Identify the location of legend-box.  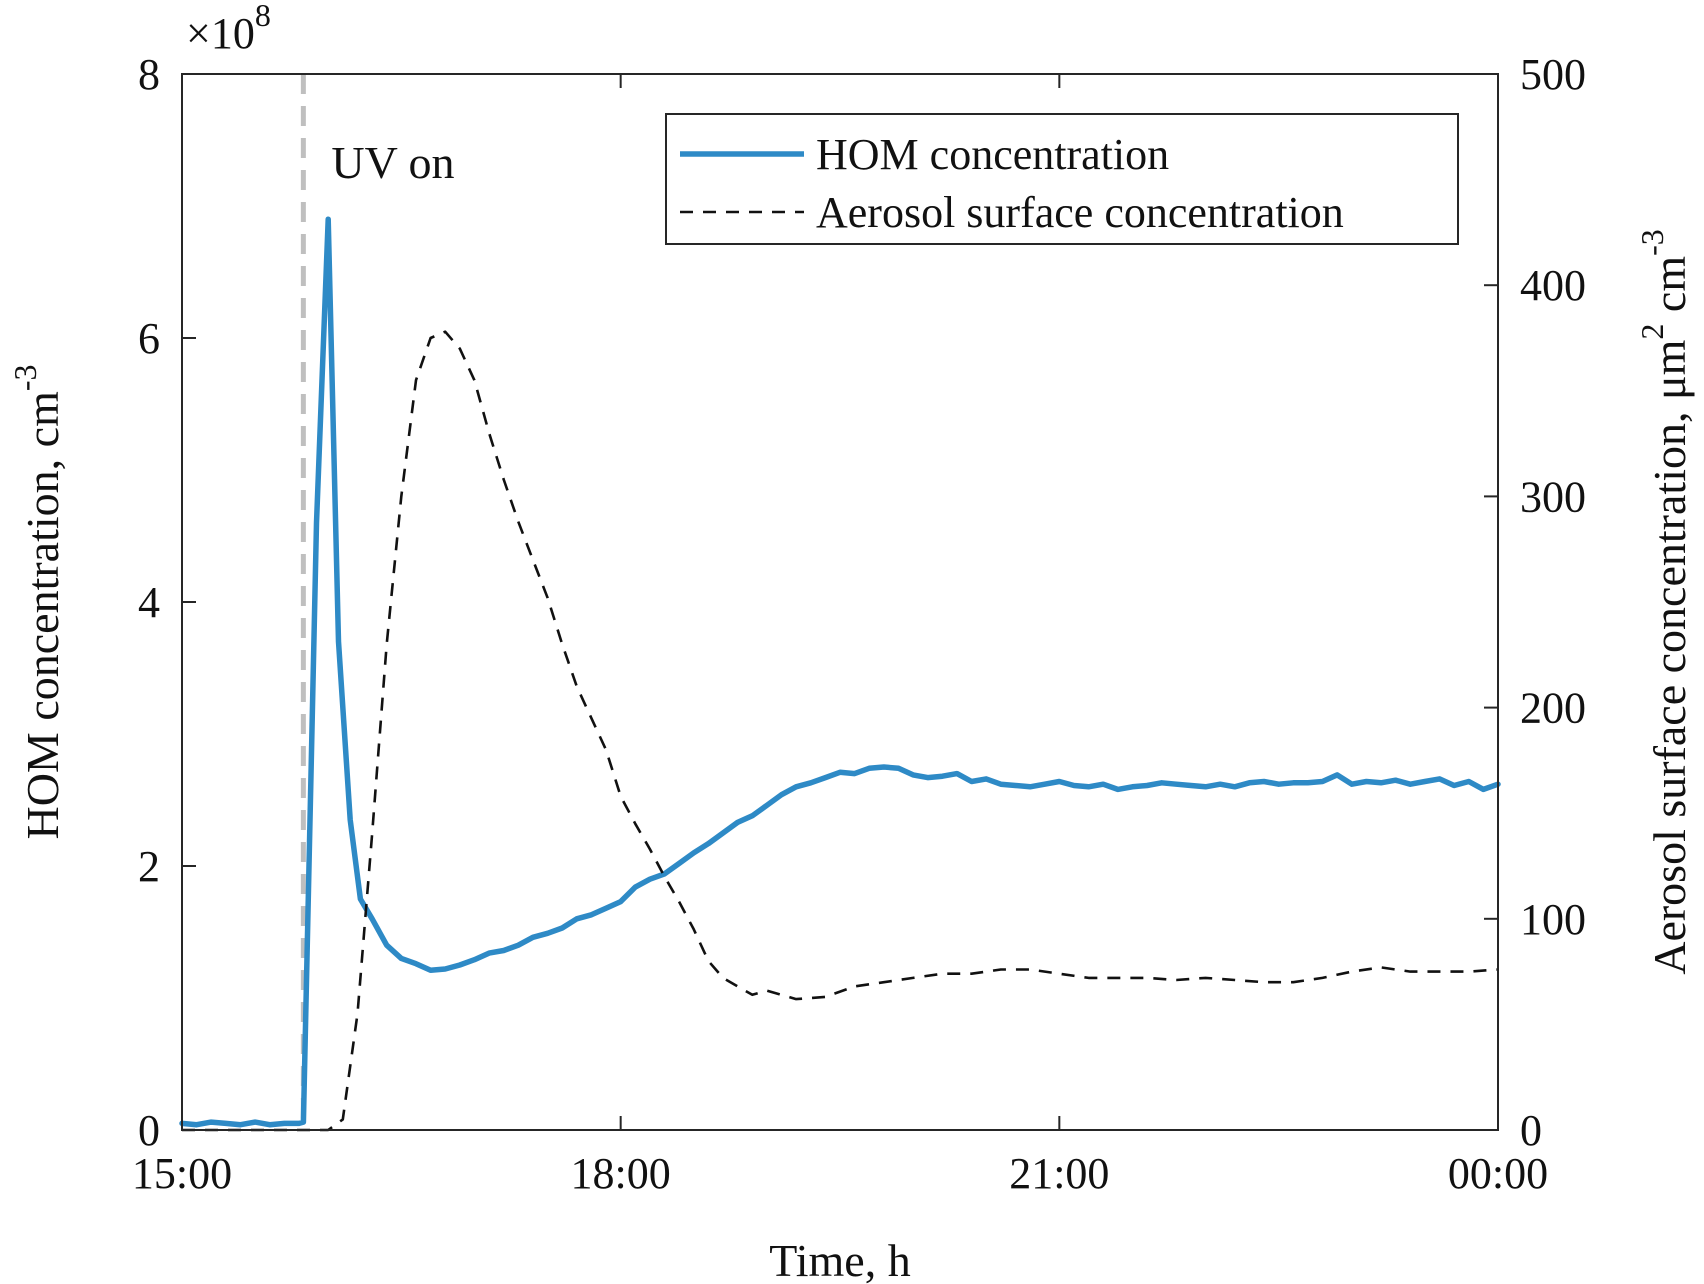
(1062, 179).